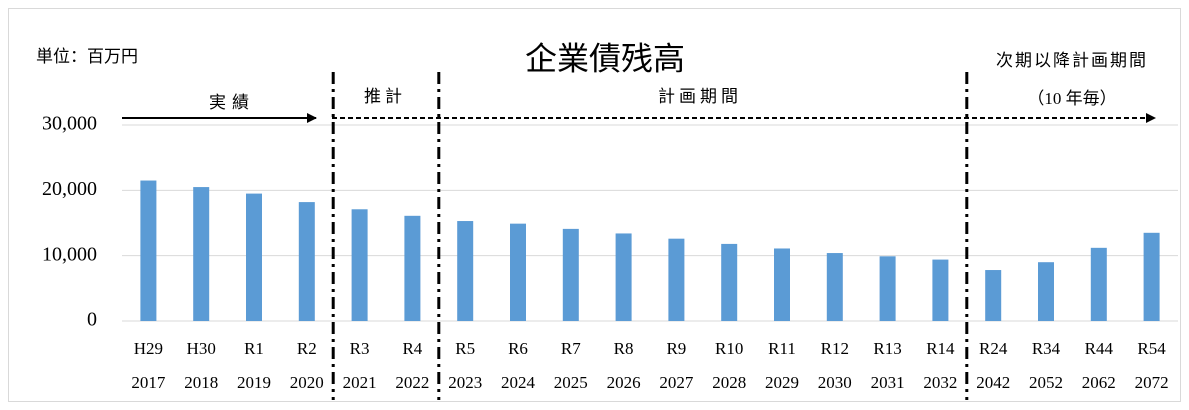 This screenshot has width=1189, height=410. I want to click on x-tick-label: R12, so click(835, 348).